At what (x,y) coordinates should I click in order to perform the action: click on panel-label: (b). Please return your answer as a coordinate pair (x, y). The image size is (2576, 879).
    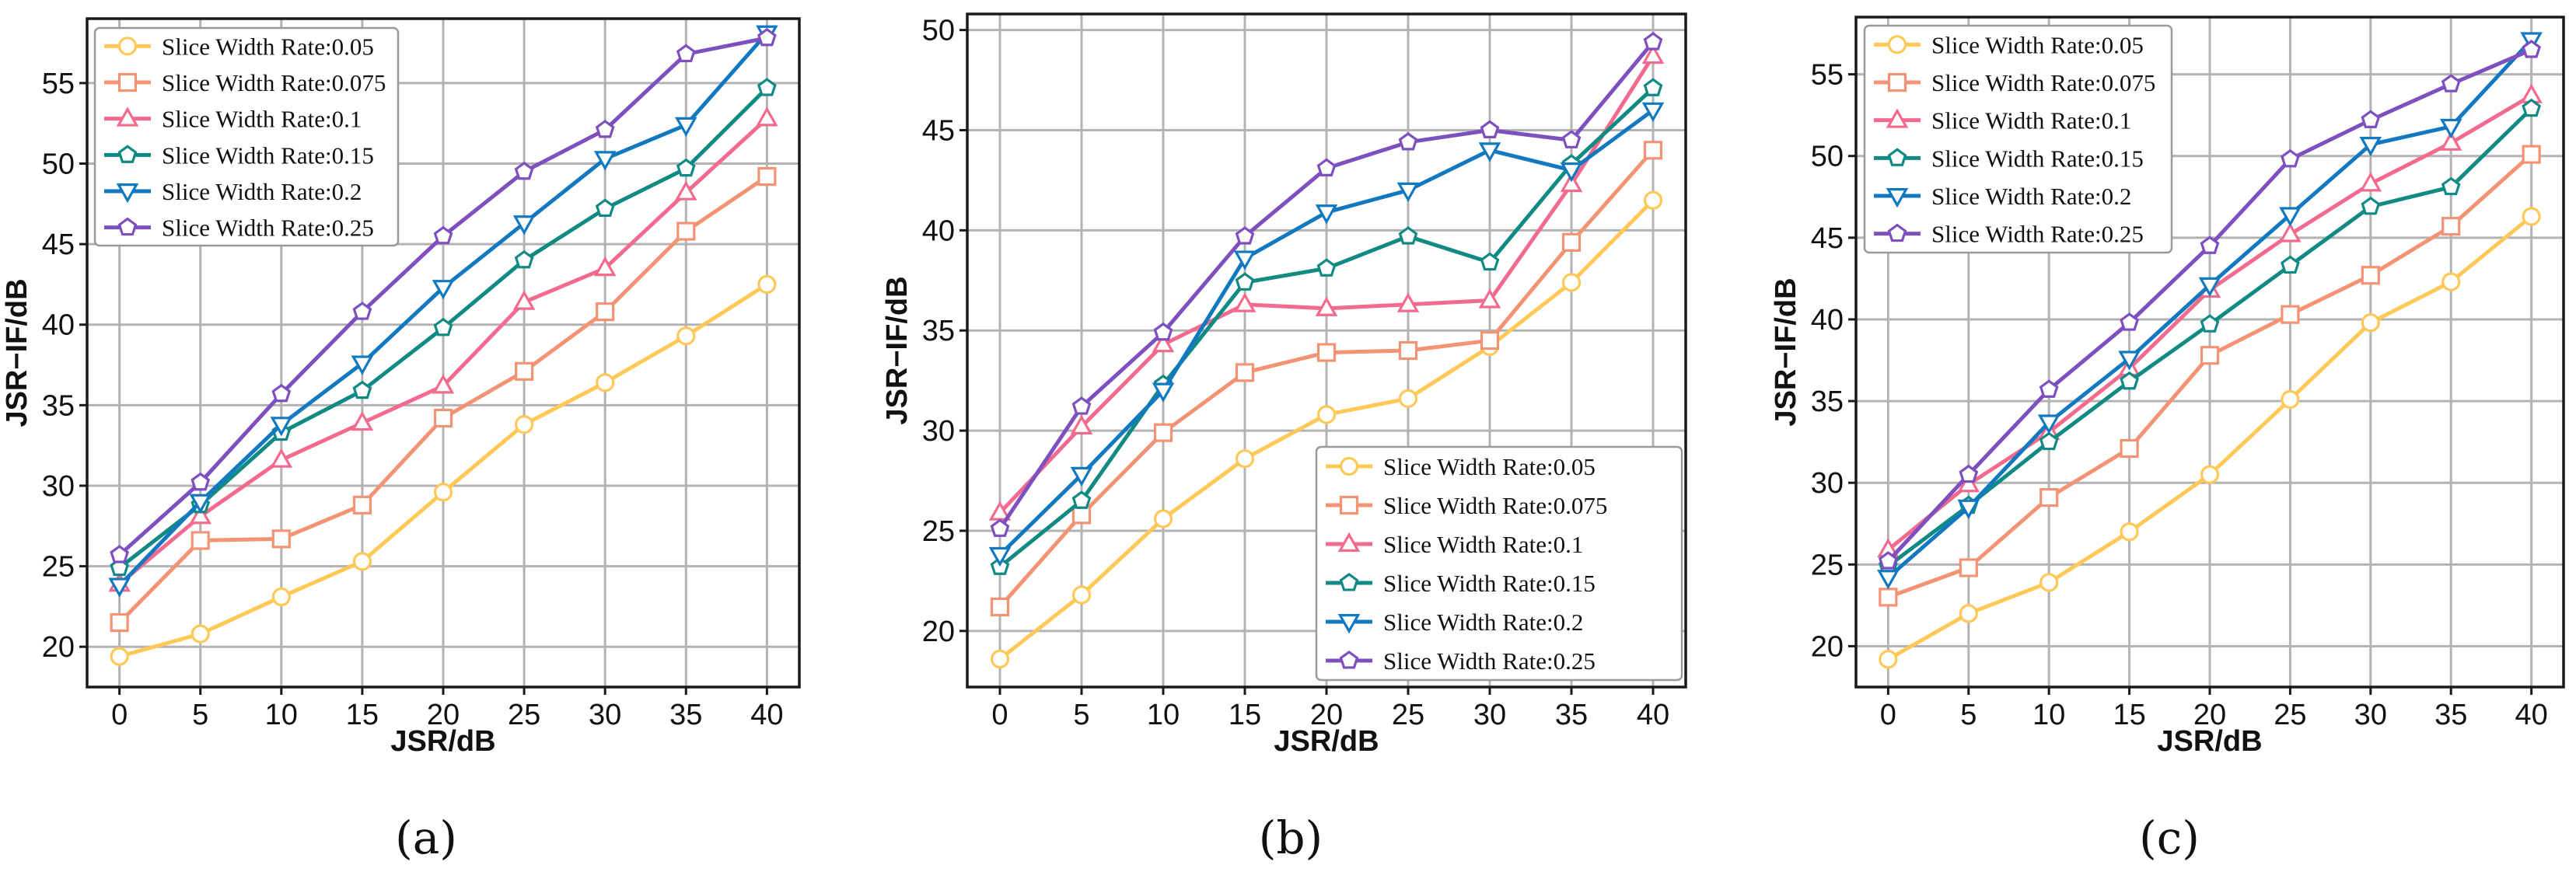
    Looking at the image, I should click on (1291, 837).